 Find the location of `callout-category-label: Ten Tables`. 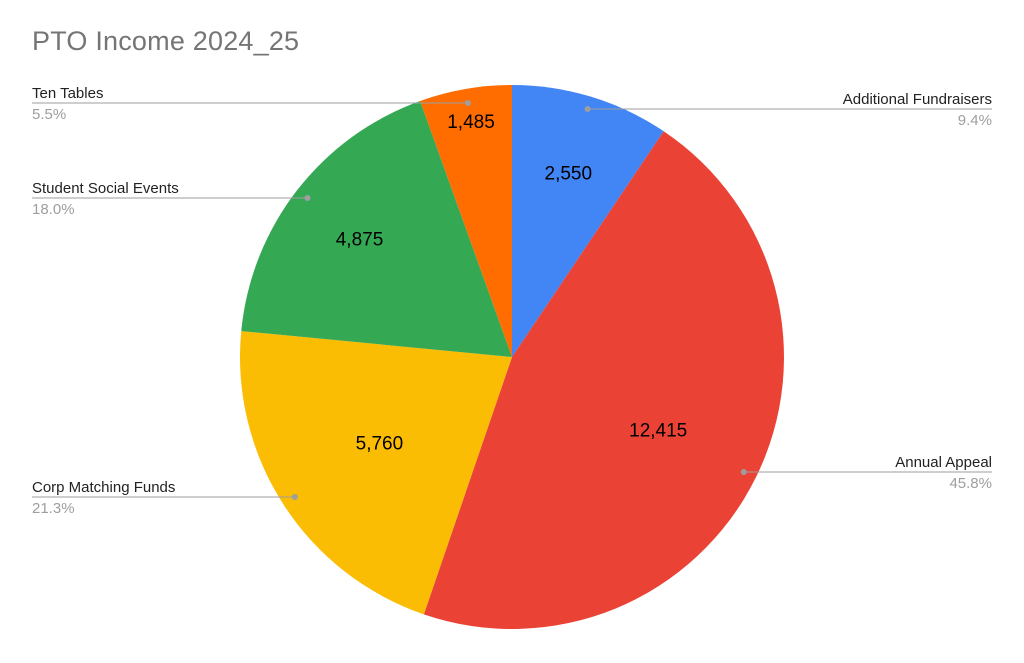

callout-category-label: Ten Tables is located at coordinates (67, 93).